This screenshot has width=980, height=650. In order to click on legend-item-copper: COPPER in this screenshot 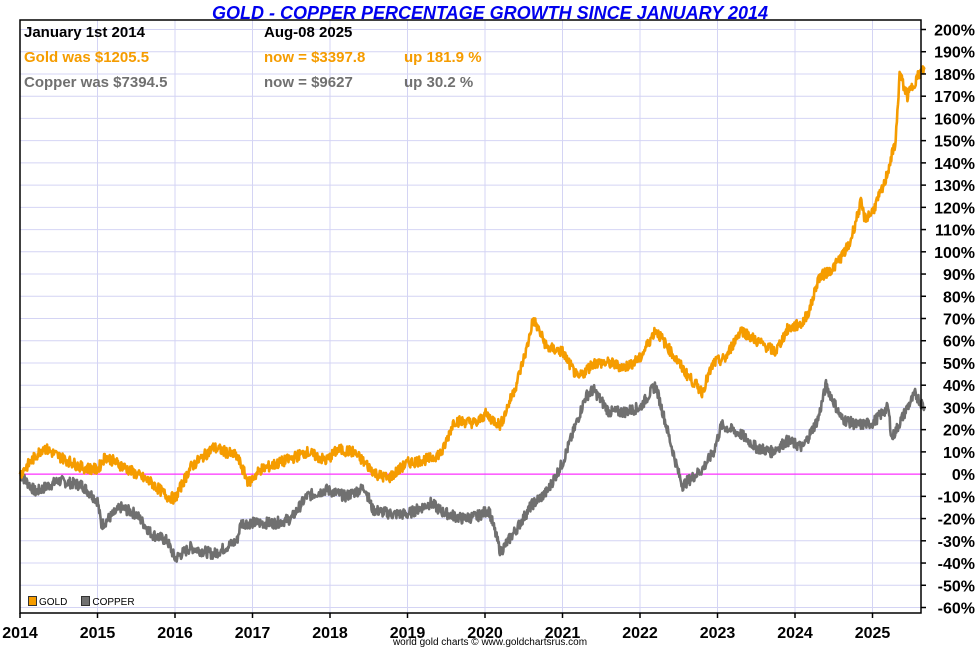, I will do `click(108, 602)`.